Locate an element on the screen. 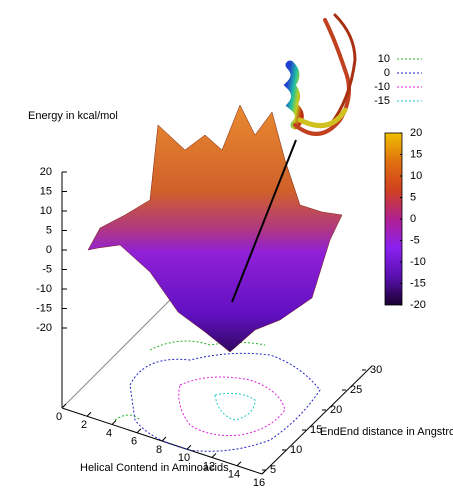  x-tick-label: 10 is located at coordinates (184, 458).